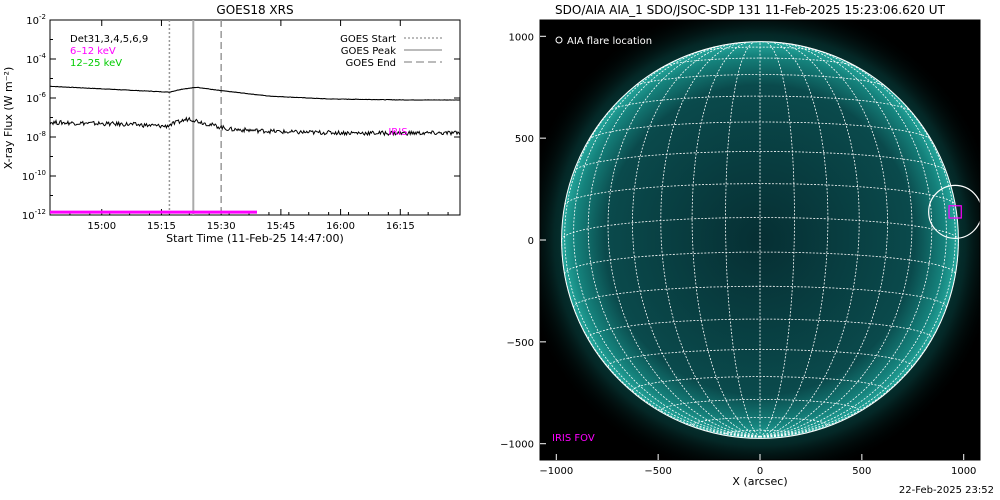 This screenshot has width=1000, height=500. Describe the element at coordinates (34, 215) in the screenshot. I see `goes-y-tick-label: 10⁻¹²` at that location.